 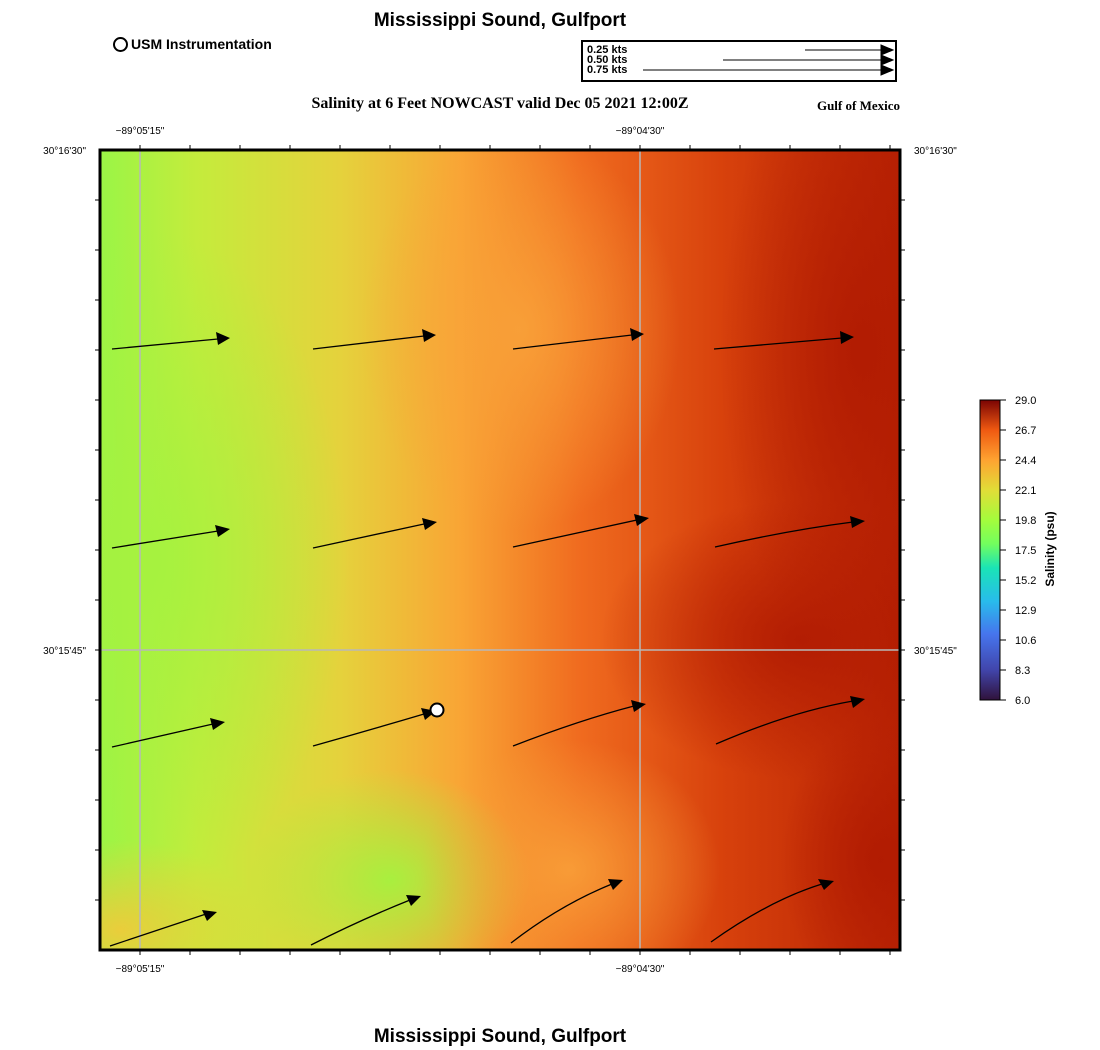 What do you see at coordinates (1050, 549) in the screenshot?
I see `colorbar-title: Salinity (psu)` at bounding box center [1050, 549].